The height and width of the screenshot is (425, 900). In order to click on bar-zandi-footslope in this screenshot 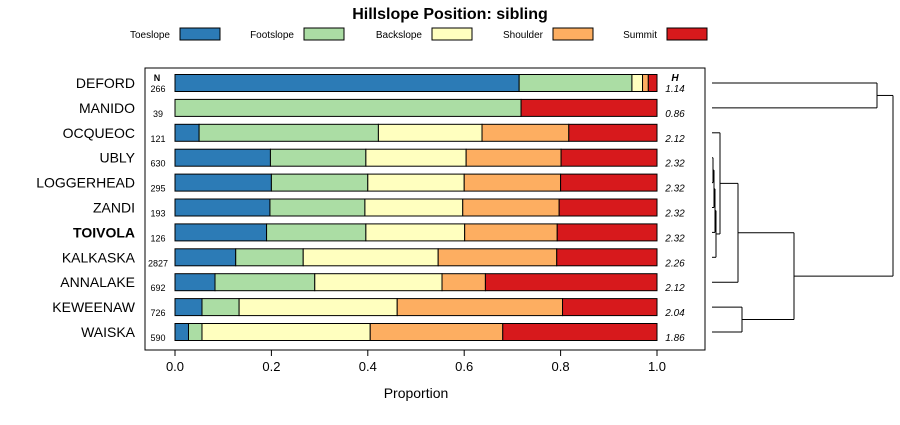, I will do `click(317, 207)`.